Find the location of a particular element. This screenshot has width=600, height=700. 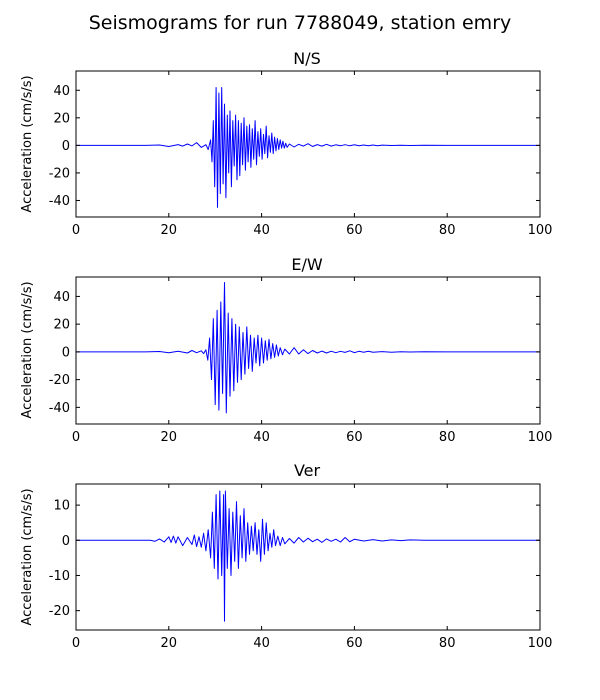

panel-title: E/W is located at coordinates (307, 264).